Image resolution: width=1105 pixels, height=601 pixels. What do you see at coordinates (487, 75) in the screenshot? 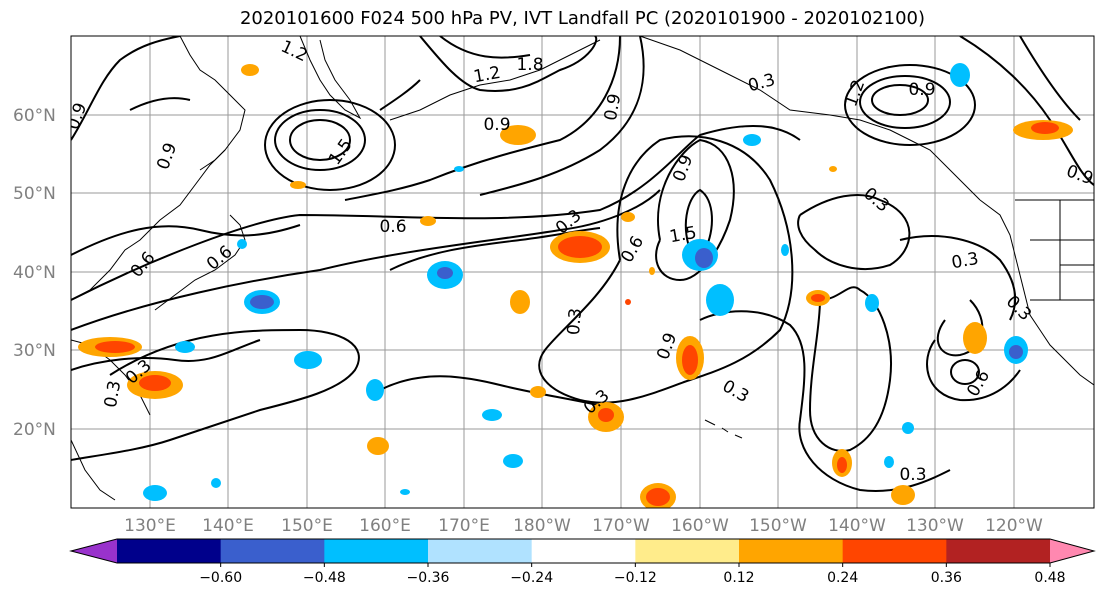
I see `contour-label: 1.2` at bounding box center [487, 75].